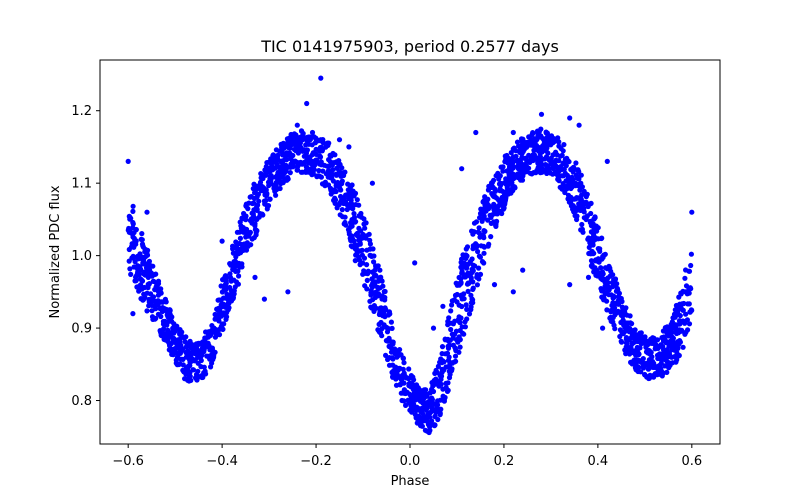 This screenshot has height=500, width=800. What do you see at coordinates (81, 329) in the screenshot?
I see `y-tick-label: 0.9` at bounding box center [81, 329].